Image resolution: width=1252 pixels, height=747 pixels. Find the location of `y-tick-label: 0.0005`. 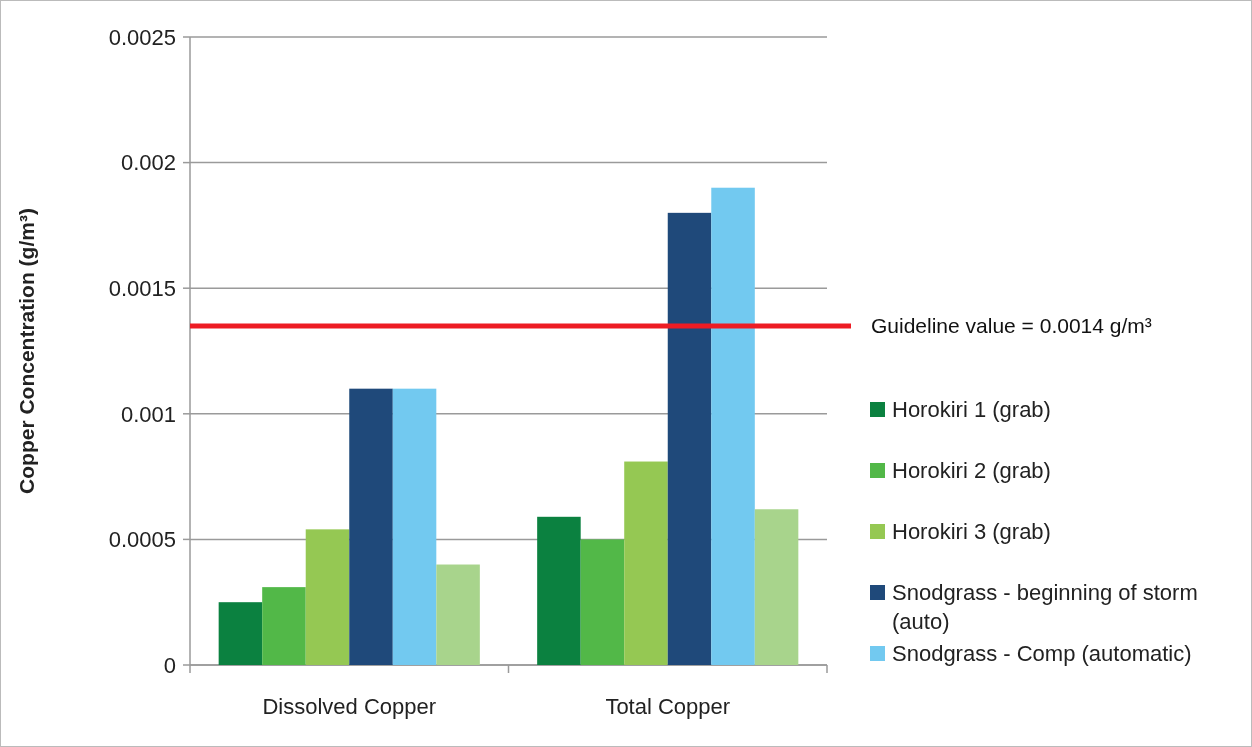

y-tick-label: 0.0005 is located at coordinates (142, 540).